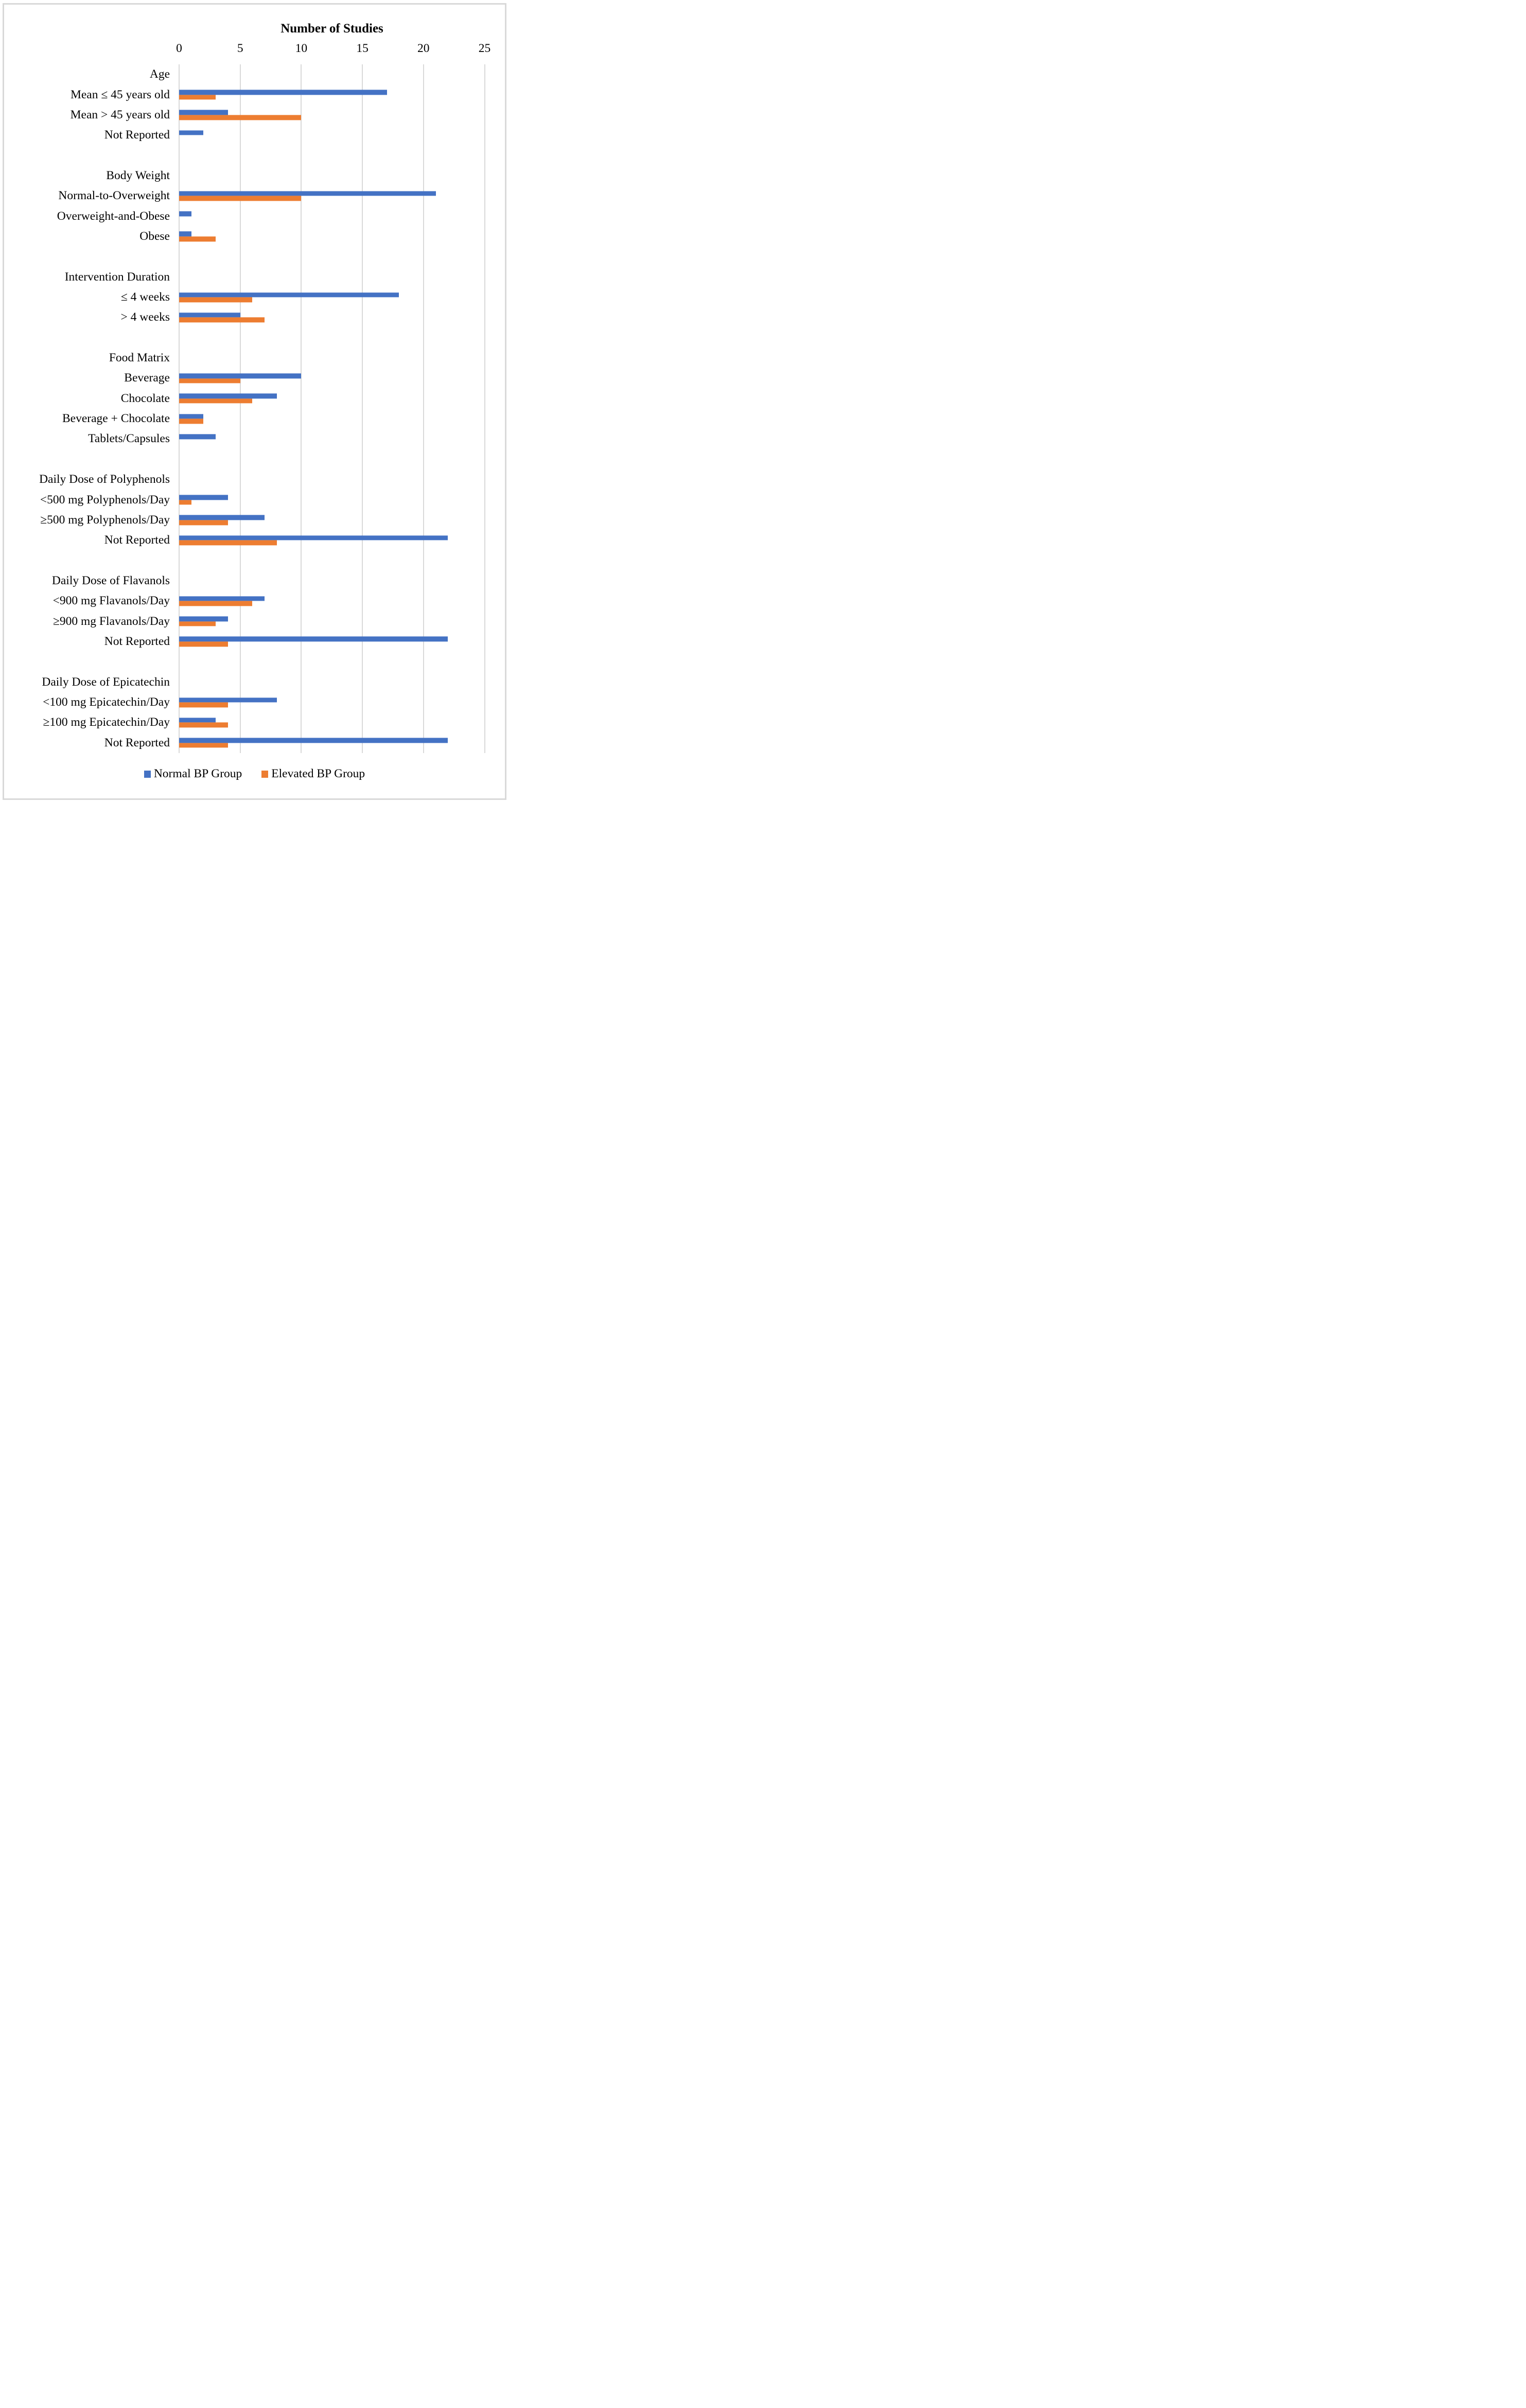 The image size is (1526, 2408). What do you see at coordinates (107, 722) in the screenshot?
I see `category-label: ≥100 mg Epicatechin/Day` at bounding box center [107, 722].